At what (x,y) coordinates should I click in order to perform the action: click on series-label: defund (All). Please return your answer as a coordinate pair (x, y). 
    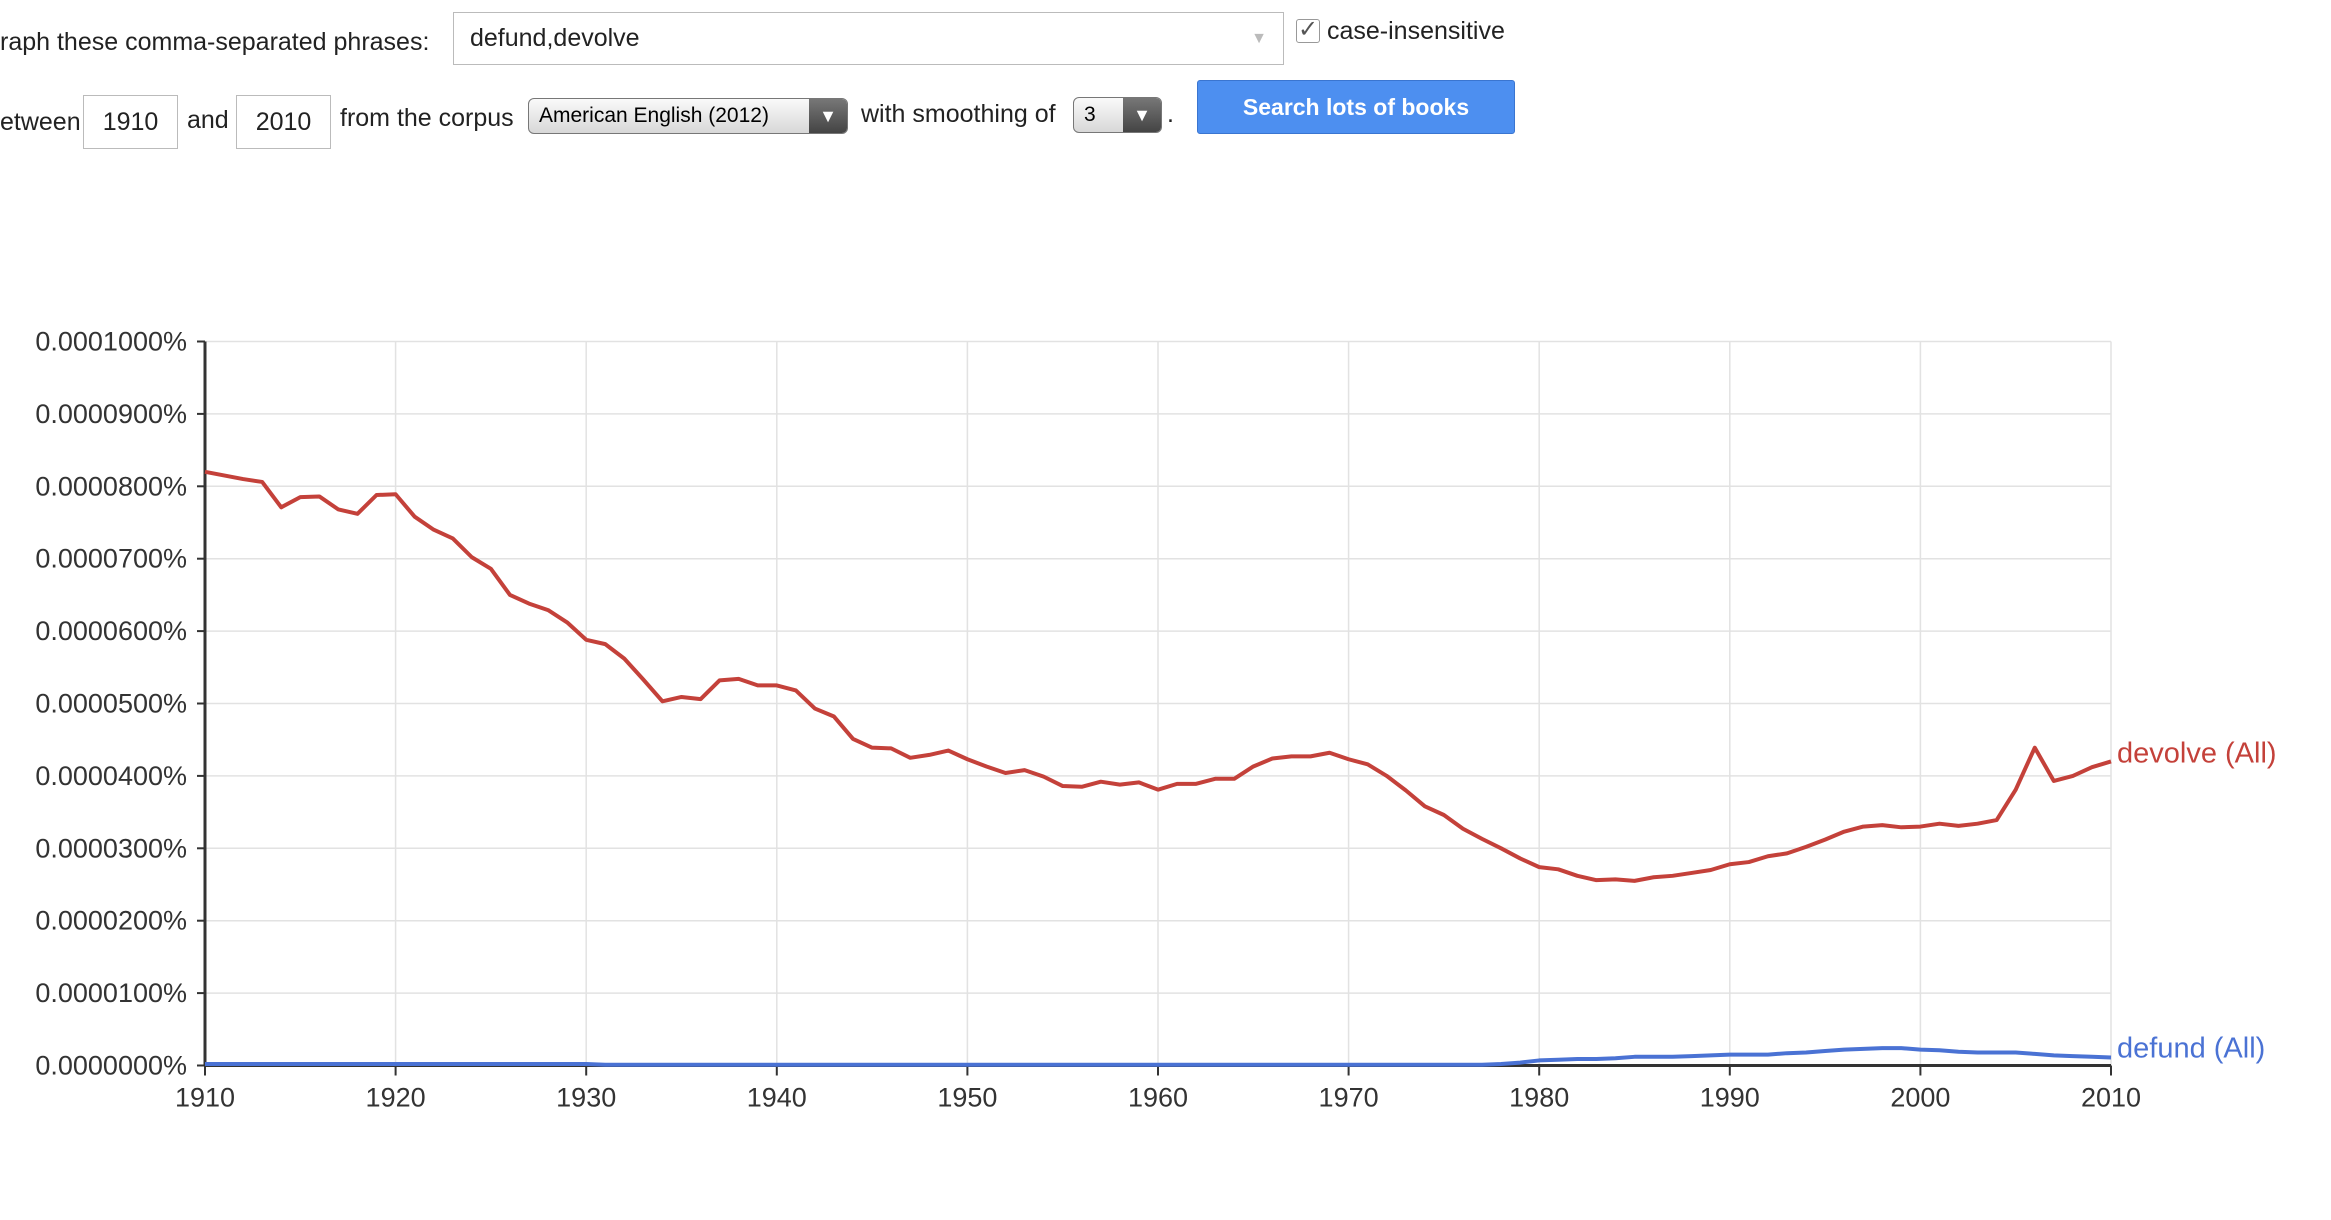
    Looking at the image, I should click on (2191, 1049).